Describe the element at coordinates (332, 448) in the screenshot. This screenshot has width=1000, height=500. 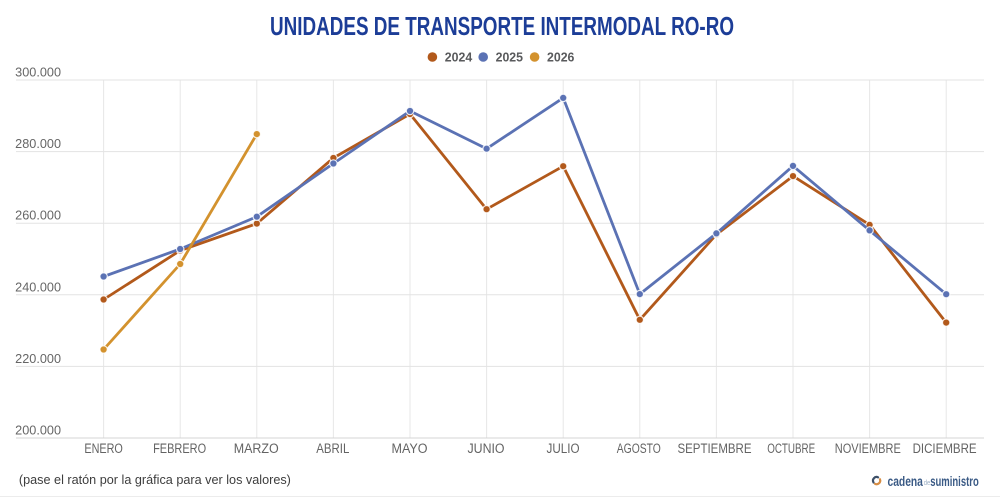
I see `svg-text: ABRIL` at that location.